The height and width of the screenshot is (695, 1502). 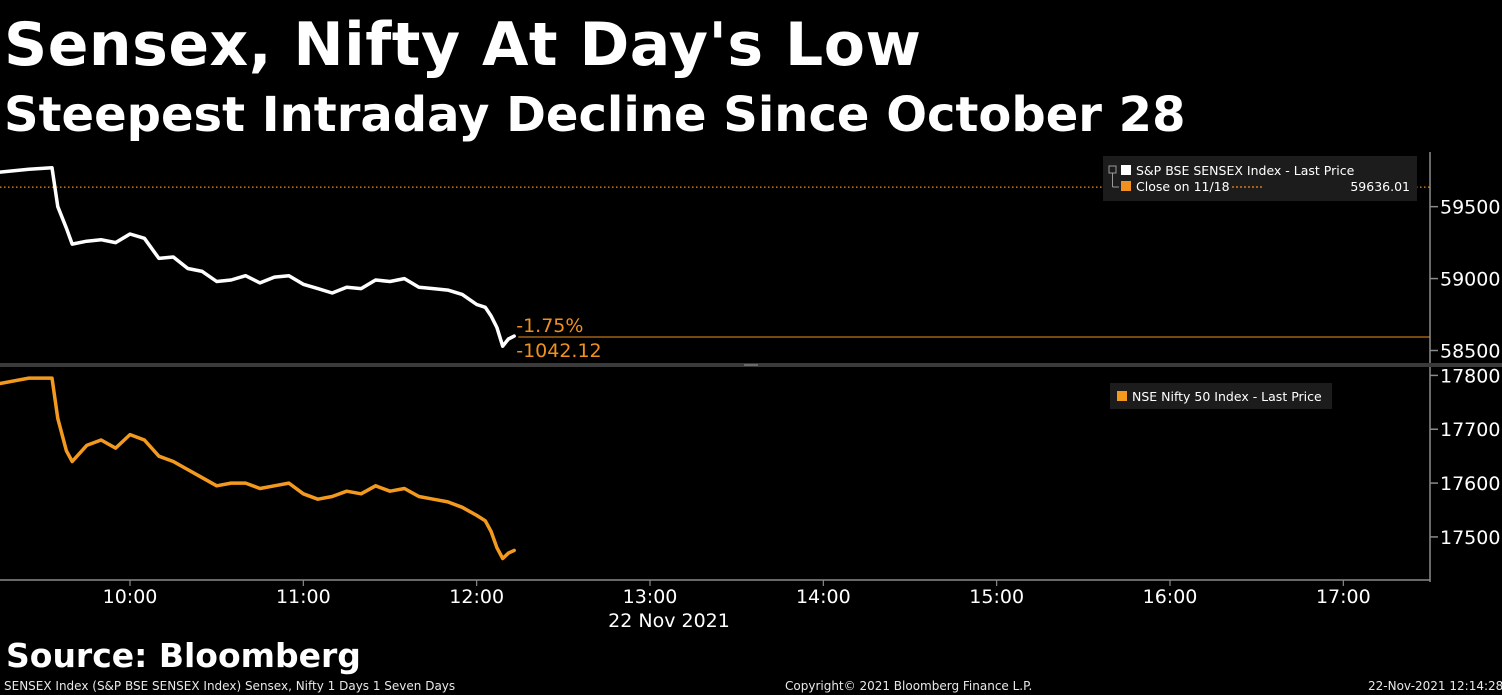 I want to click on sensex-series-line, so click(x=258, y=257).